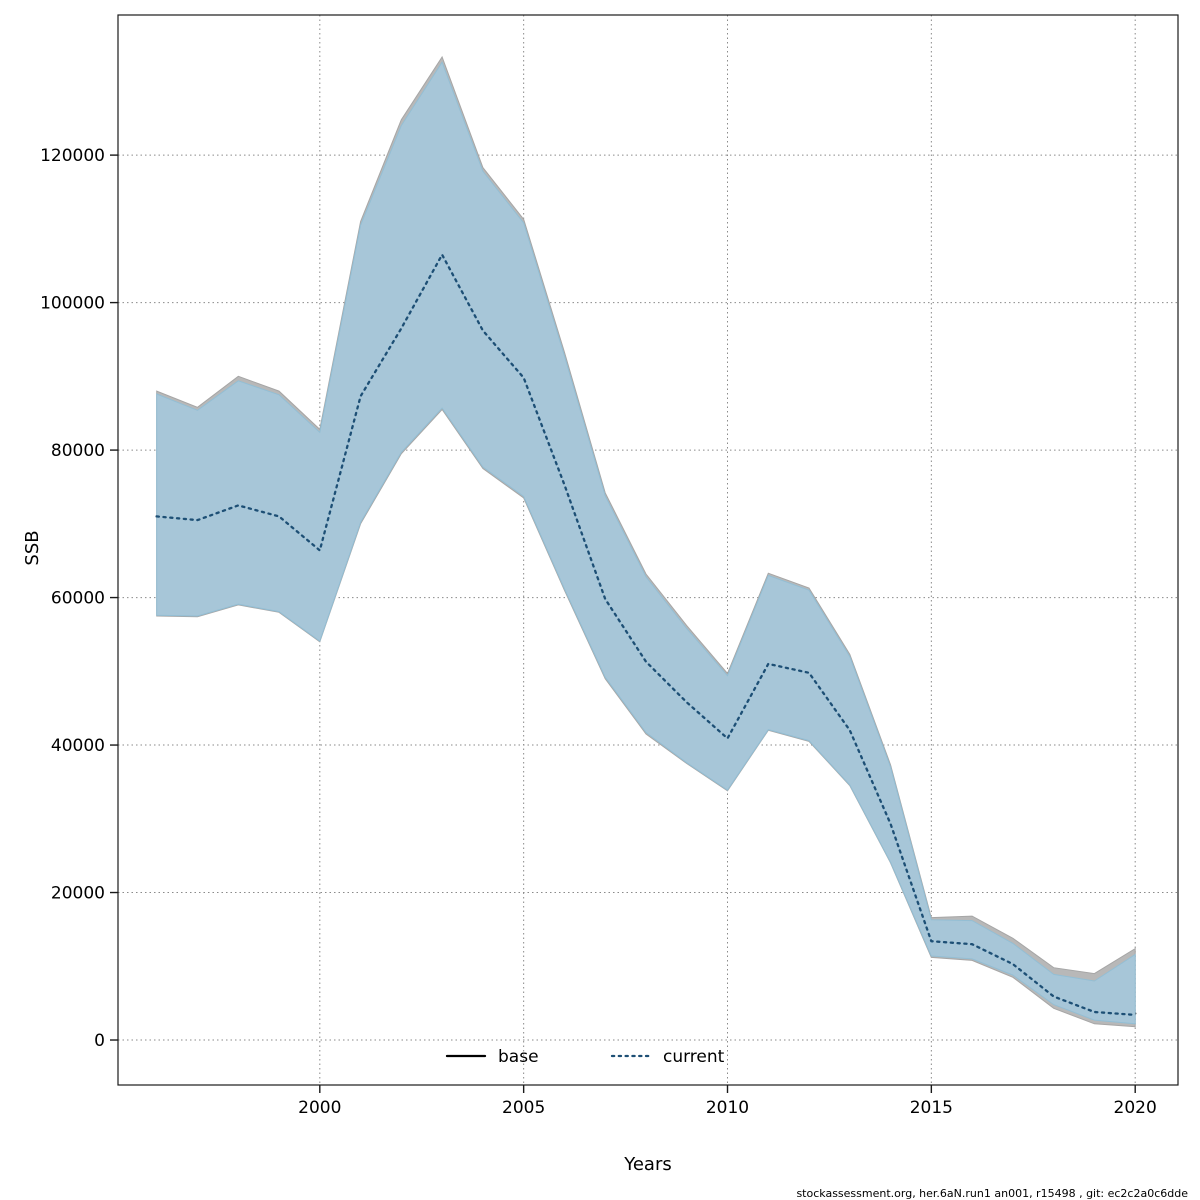 The image size is (1200, 1200). Describe the element at coordinates (694, 1057) in the screenshot. I see `legend-label-current: current` at that location.